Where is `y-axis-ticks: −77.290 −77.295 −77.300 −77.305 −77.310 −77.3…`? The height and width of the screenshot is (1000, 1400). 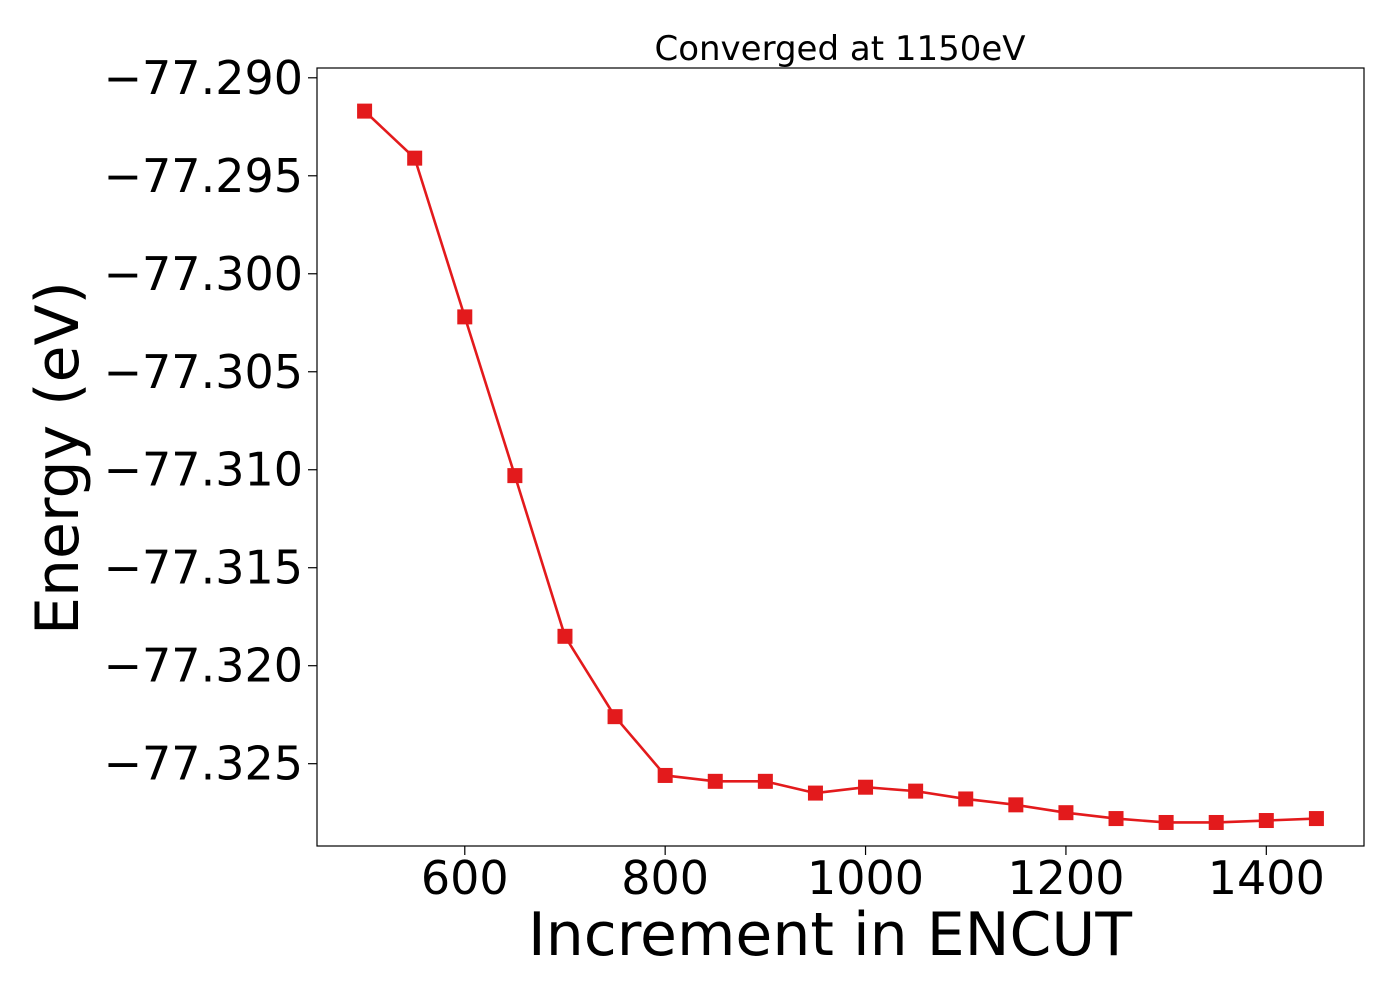
y-axis-ticks: −77.290 −77.295 −77.300 −77.305 −77.310 −77.3… is located at coordinates (210, 421).